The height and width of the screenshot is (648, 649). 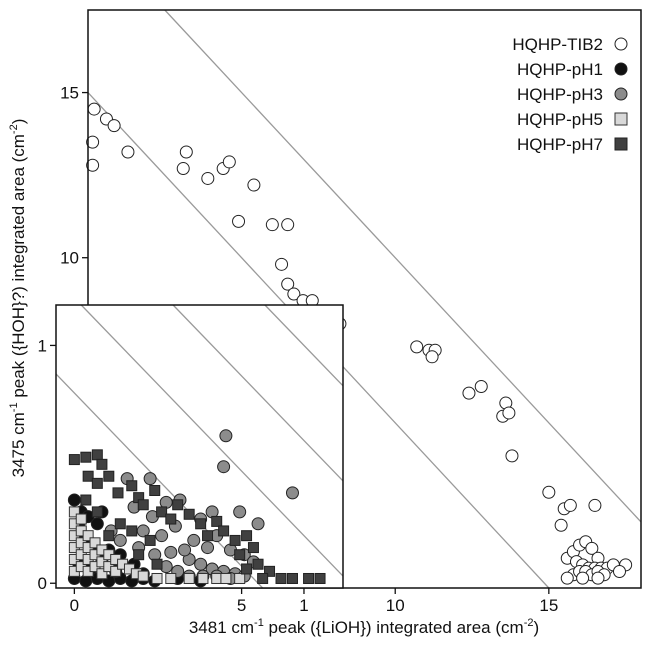 What do you see at coordinates (258, 393) in the screenshot?
I see `inset-guide-line` at bounding box center [258, 393].